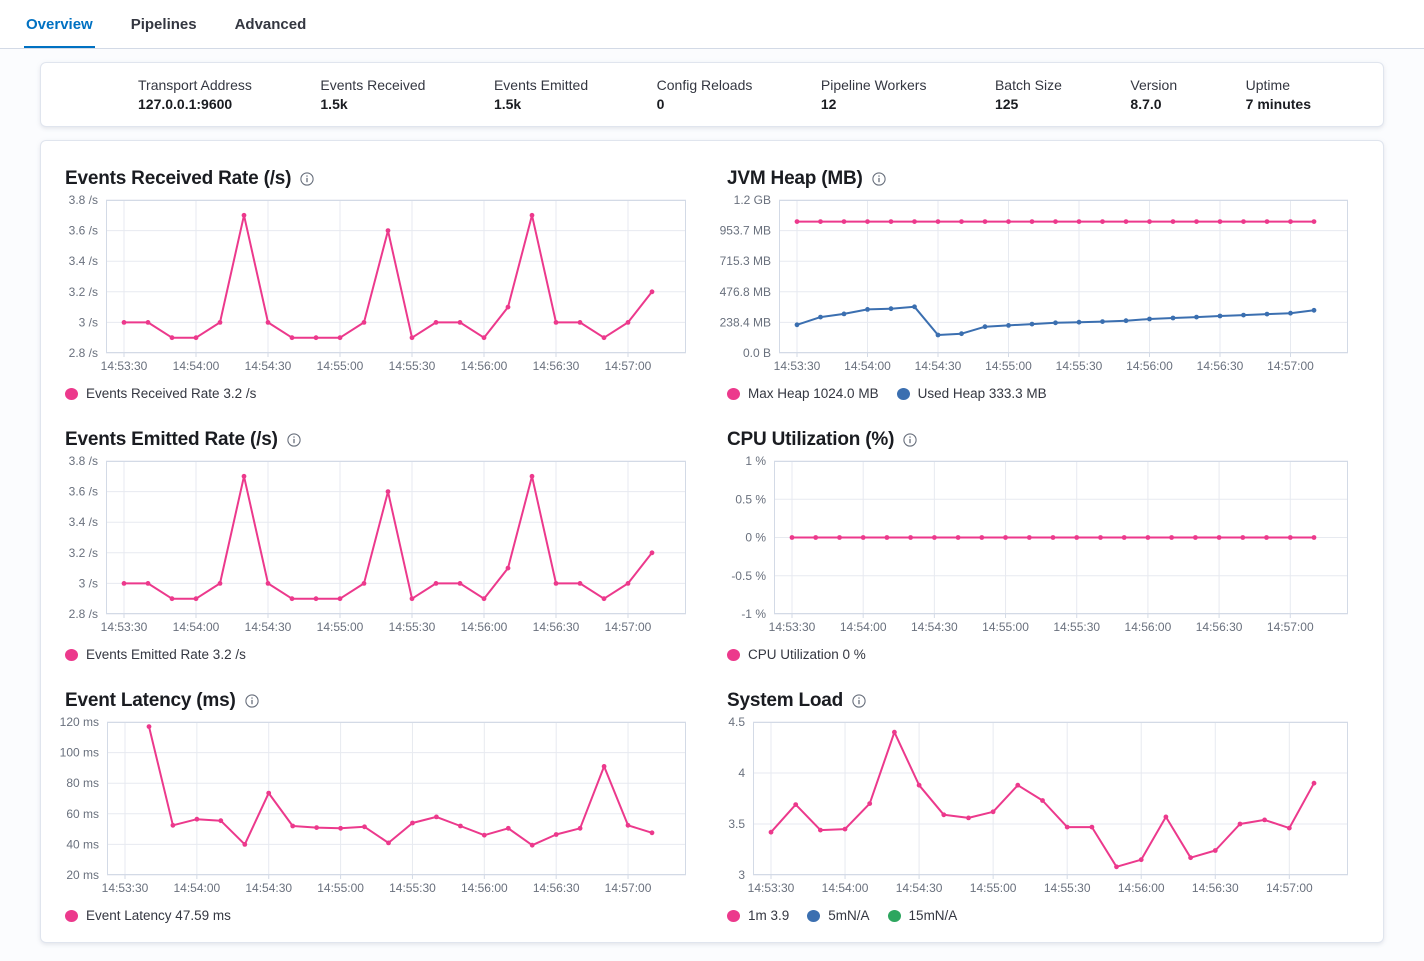  I want to click on legend-label: Events Received Rate 3.2 /s, so click(171, 393).